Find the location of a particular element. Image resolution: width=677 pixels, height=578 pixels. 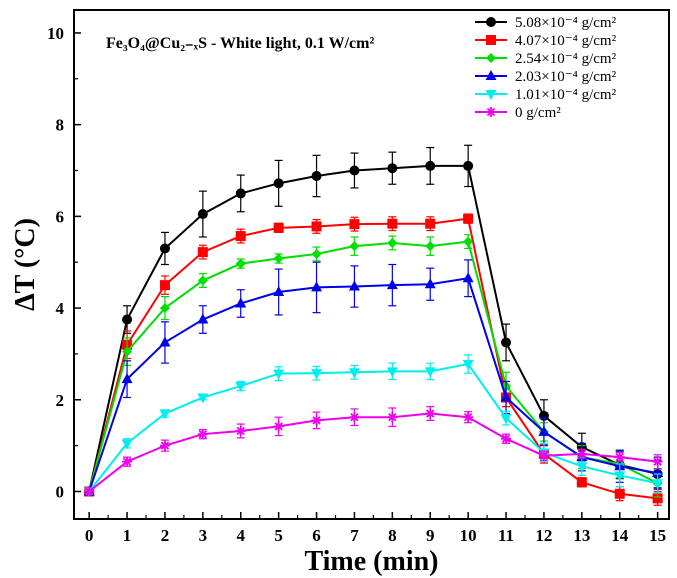

x-tick-label: 7 is located at coordinates (354, 535).